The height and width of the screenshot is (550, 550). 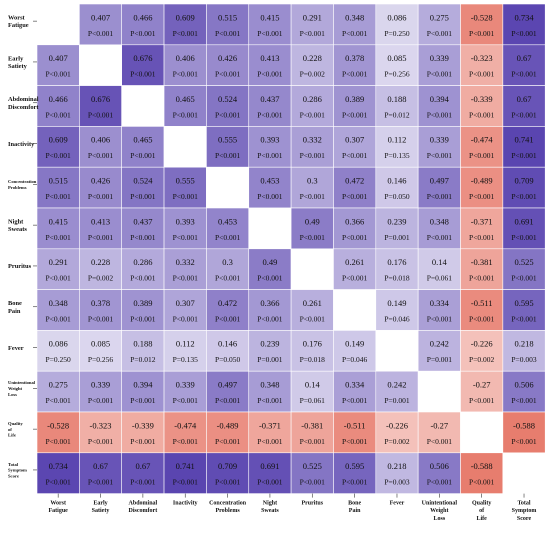 I want to click on correlation-value: 0.691, so click(x=523, y=221).